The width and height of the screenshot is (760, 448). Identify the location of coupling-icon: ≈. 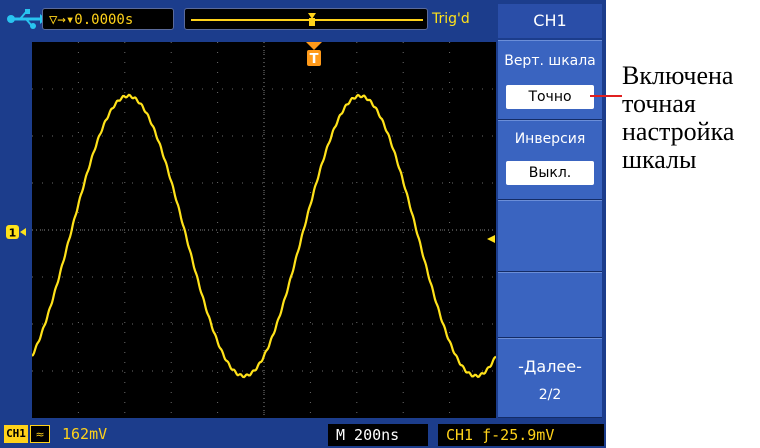
(40, 434).